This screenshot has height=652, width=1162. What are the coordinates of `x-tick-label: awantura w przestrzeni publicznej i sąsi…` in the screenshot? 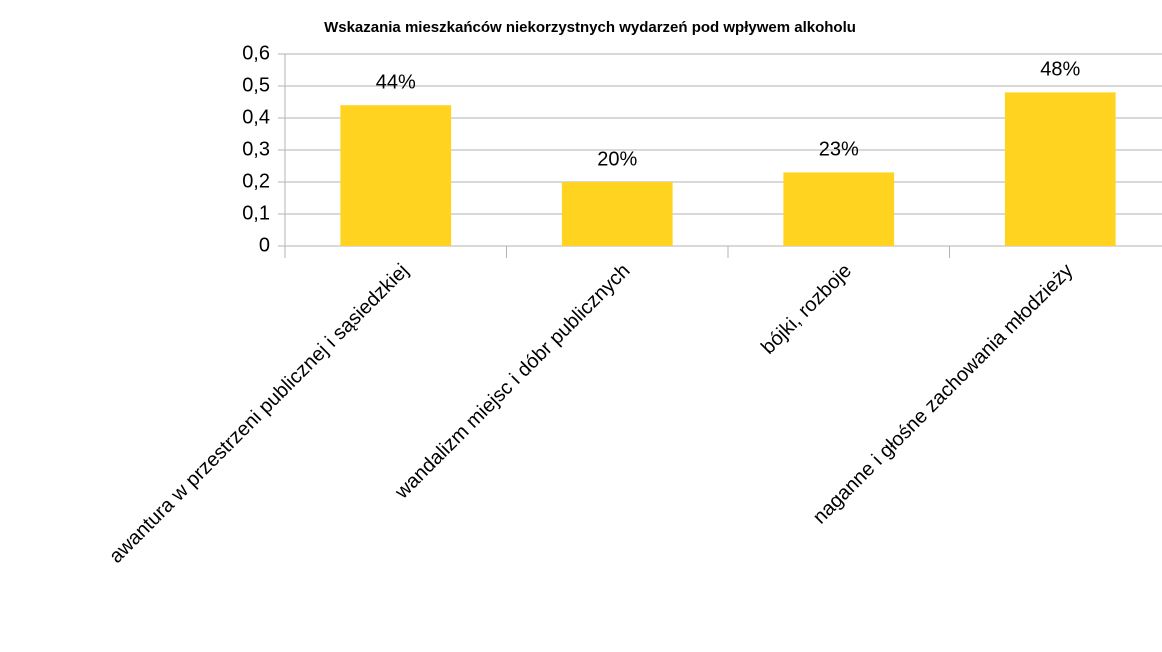 It's located at (259, 414).